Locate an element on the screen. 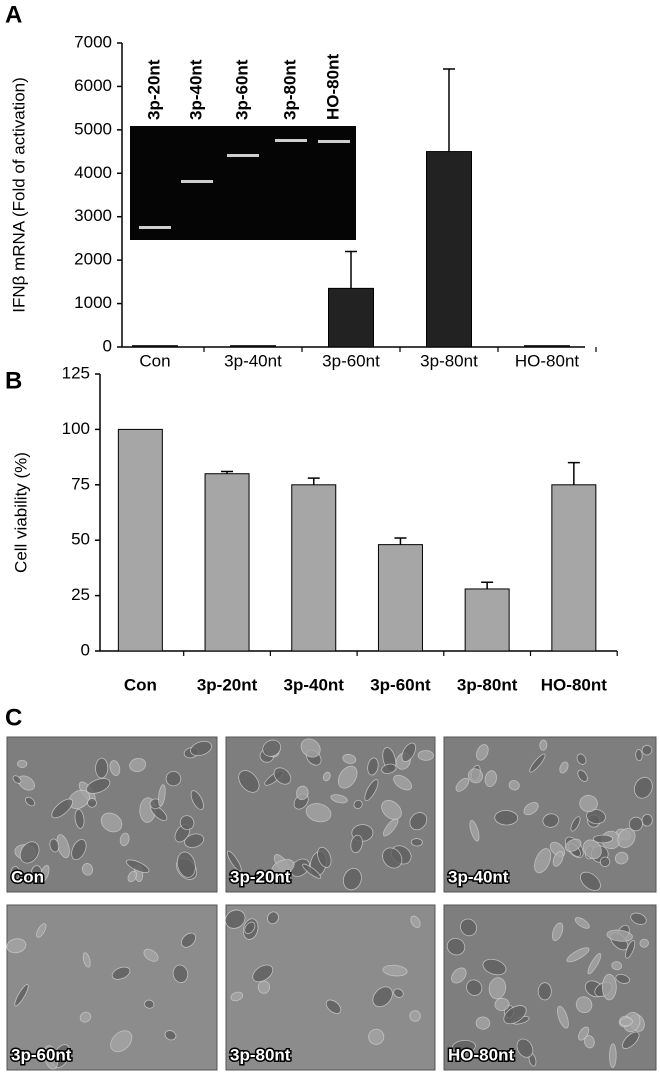 This screenshot has width=660, height=1075. x-tick-label: Con is located at coordinates (154, 360).